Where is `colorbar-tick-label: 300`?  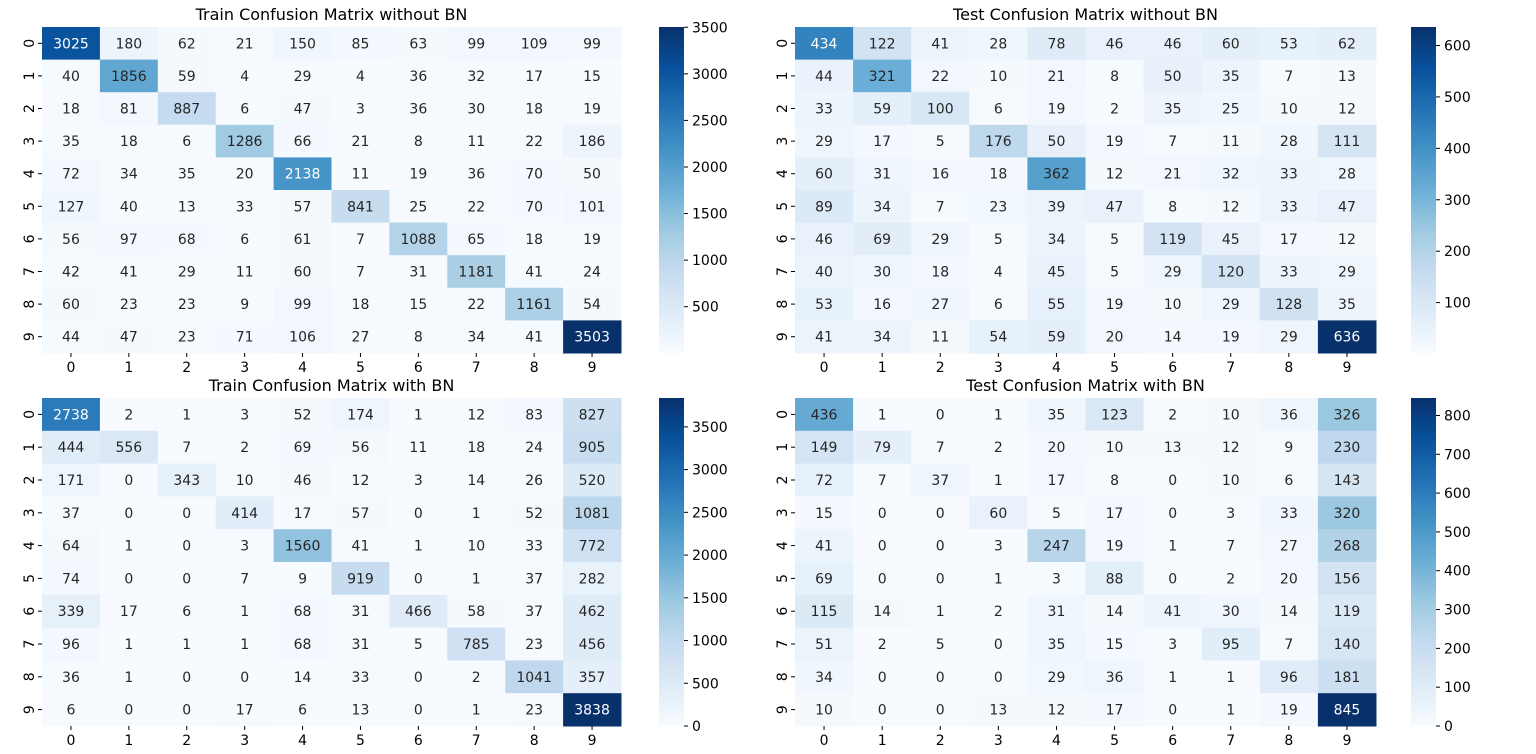
colorbar-tick-label: 300 is located at coordinates (1457, 611).